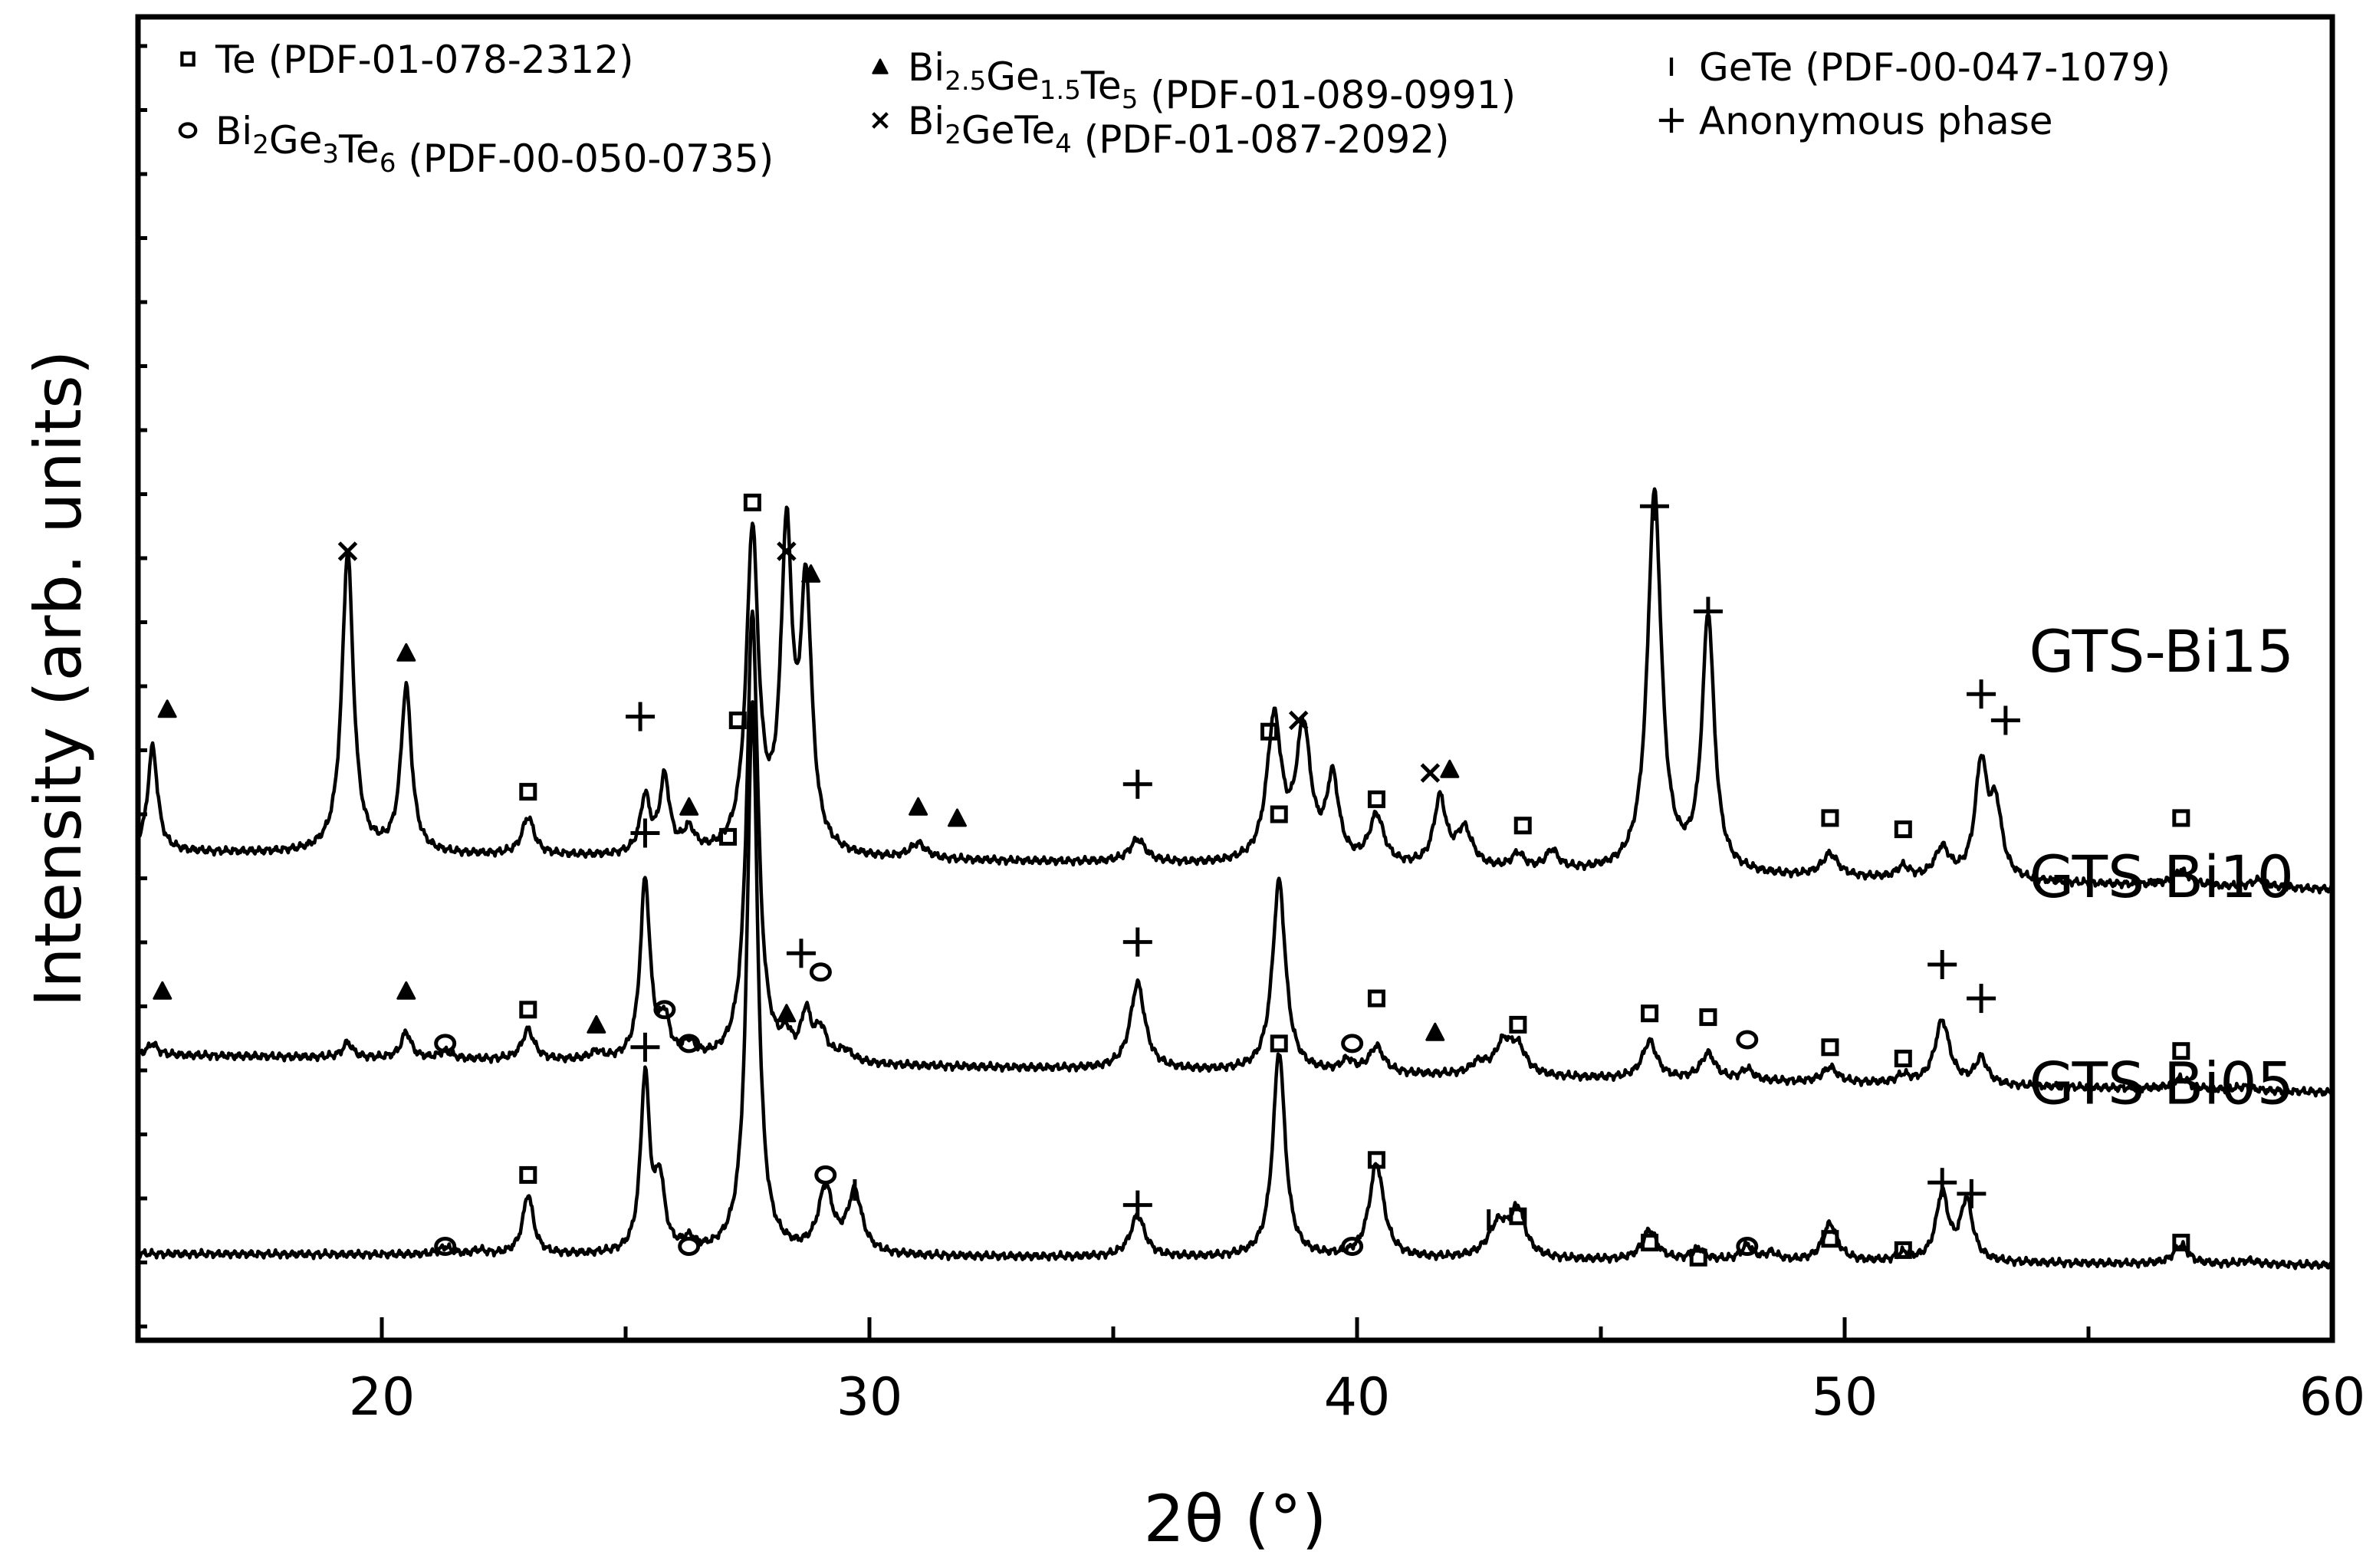  I want to click on y-axis-ticks, so click(143, 687).